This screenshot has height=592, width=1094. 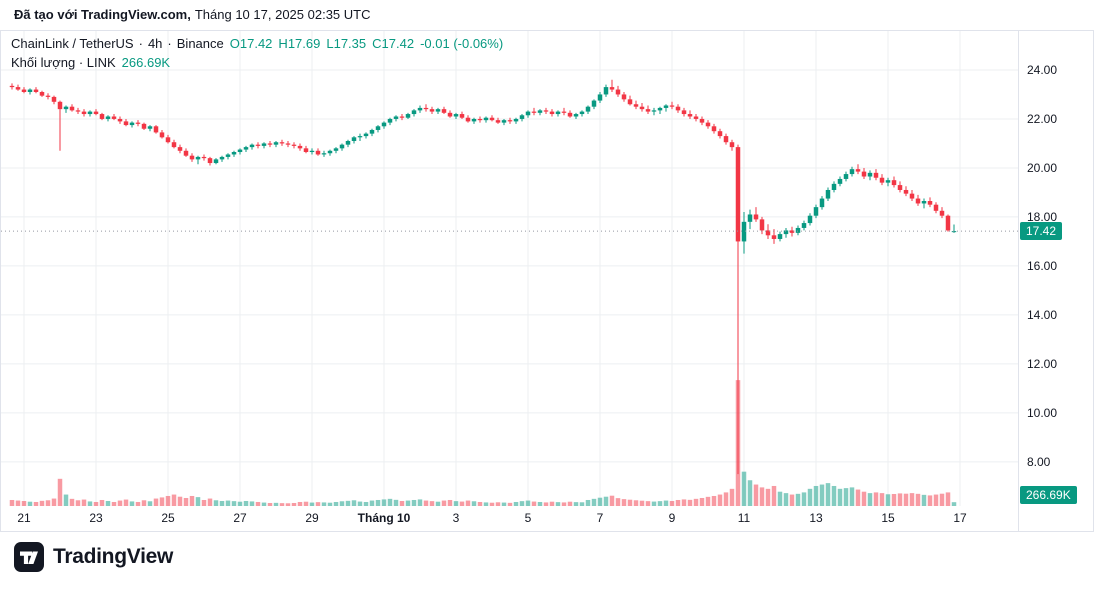 I want to click on ohlc-high: H17.69, so click(x=299, y=43).